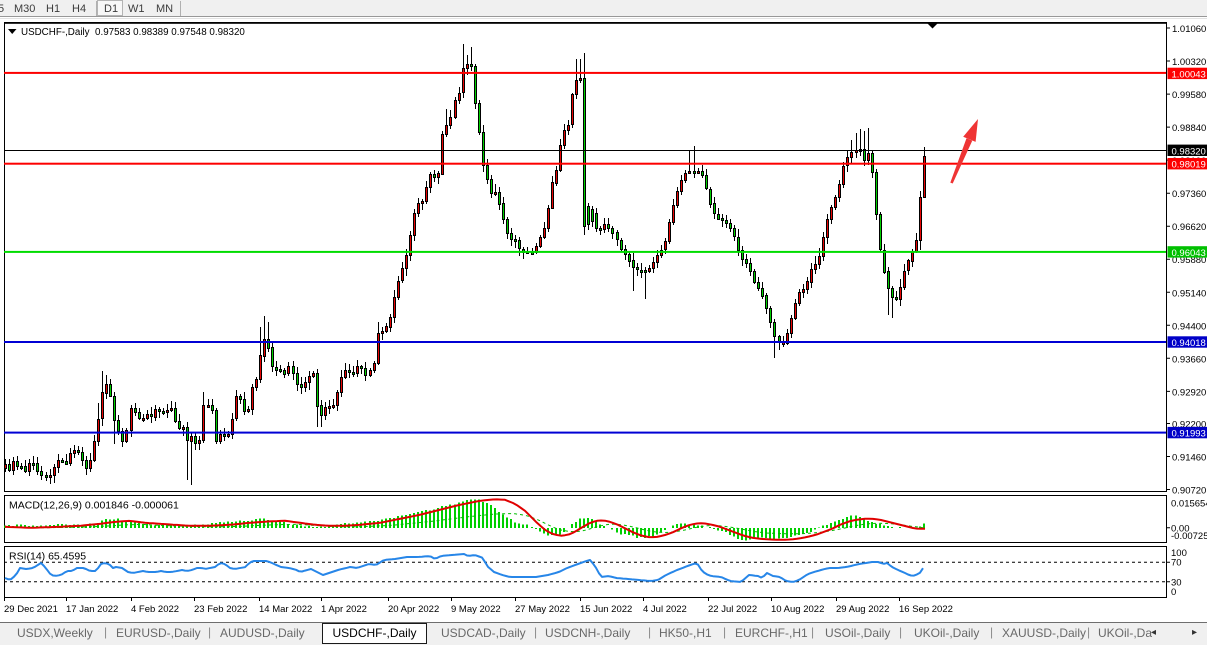 This screenshot has height=645, width=1207. I want to click on svg-text: 1 Apr 2022, so click(344, 609).